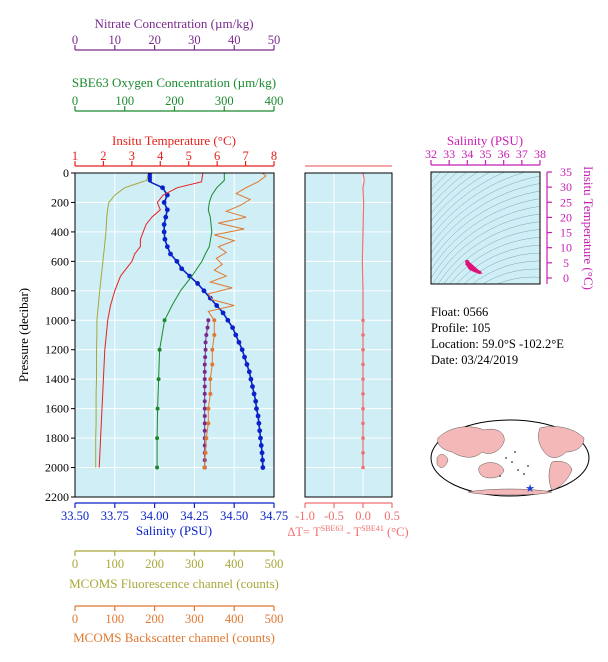 The width and height of the screenshot is (608, 662). I want to click on temperature-tick-label: 1, so click(75, 156).